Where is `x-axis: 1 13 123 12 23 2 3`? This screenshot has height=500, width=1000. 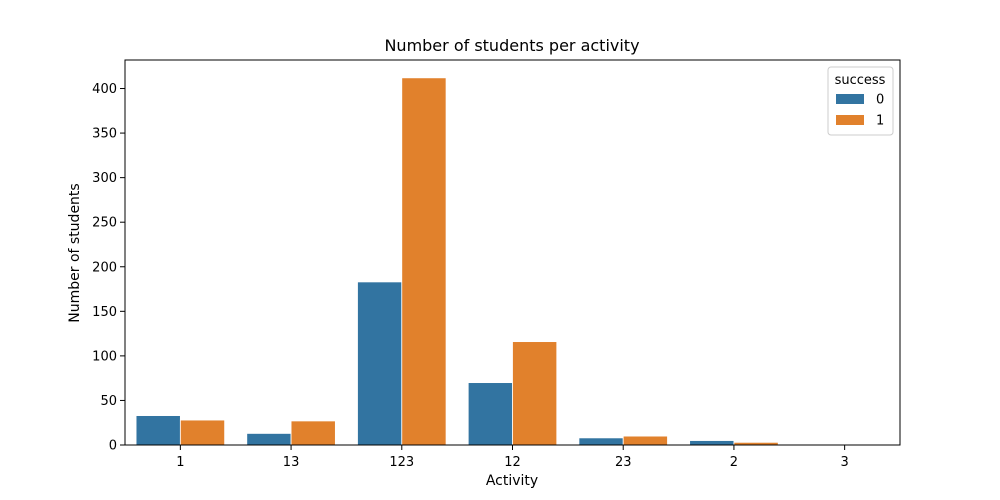
x-axis: 1 13 123 12 23 2 3 is located at coordinates (512, 457).